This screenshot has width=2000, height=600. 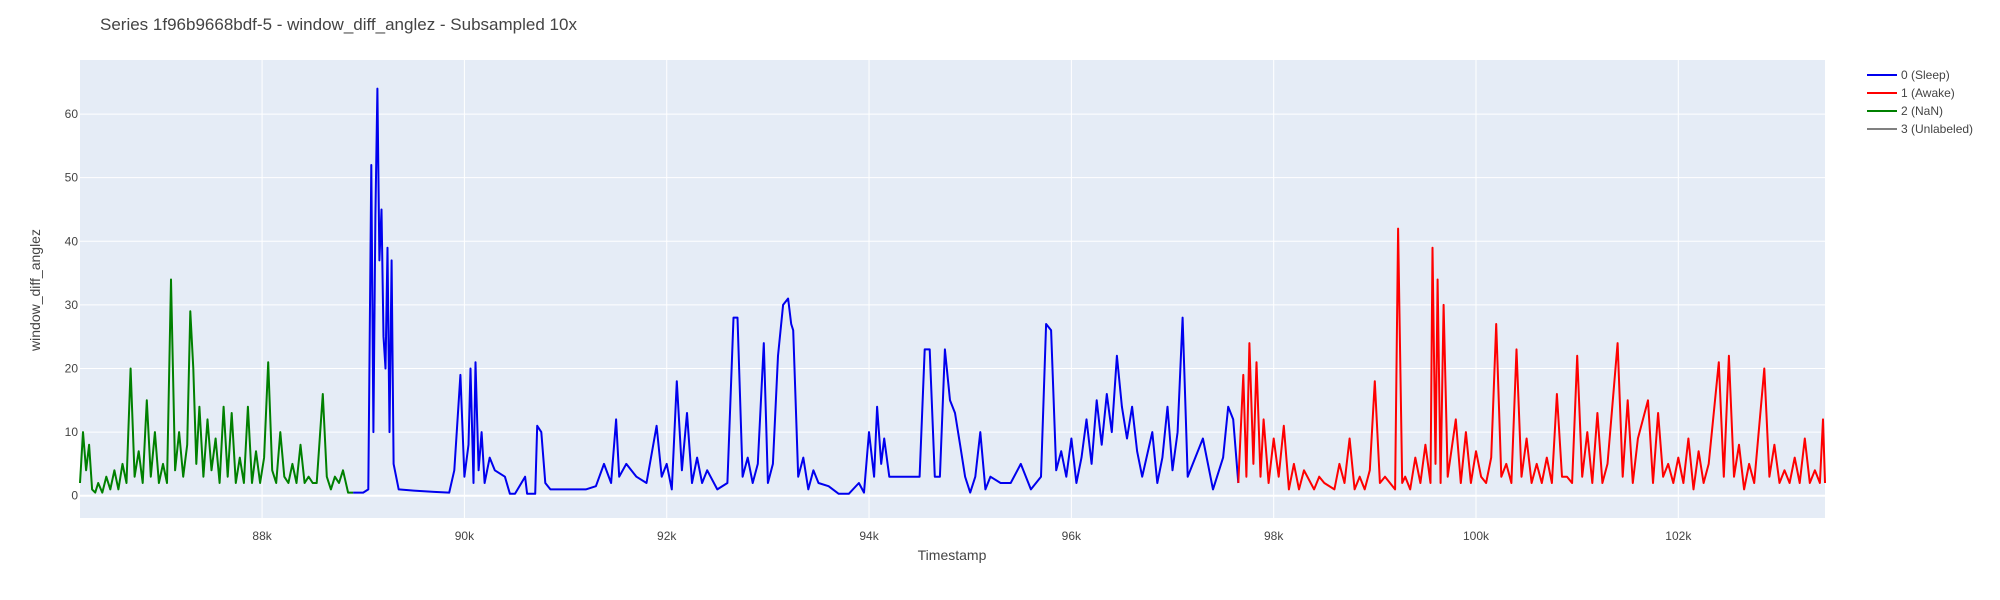 I want to click on legend-label: 2 (NaN), so click(x=1922, y=111).